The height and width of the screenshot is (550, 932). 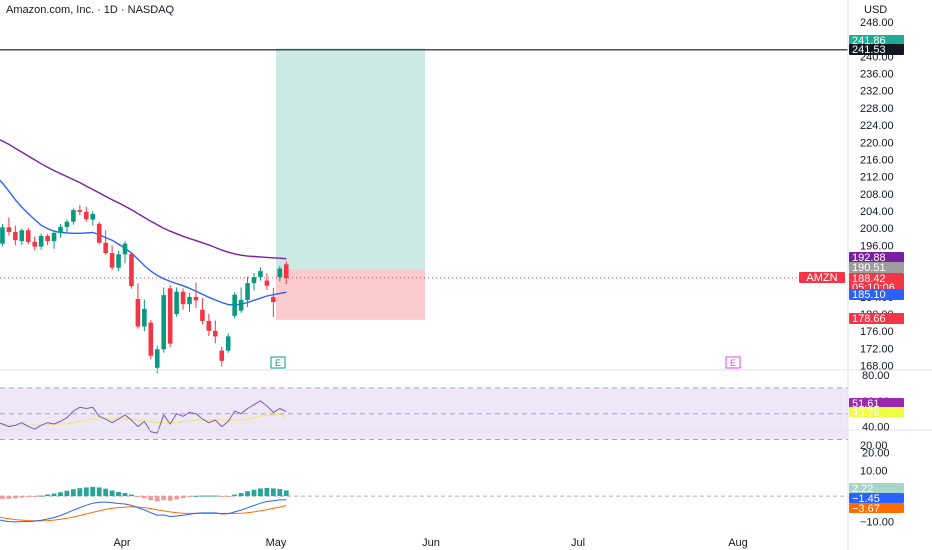 What do you see at coordinates (877, 523) in the screenshot?
I see `macd-tick-label: −10.00` at bounding box center [877, 523].